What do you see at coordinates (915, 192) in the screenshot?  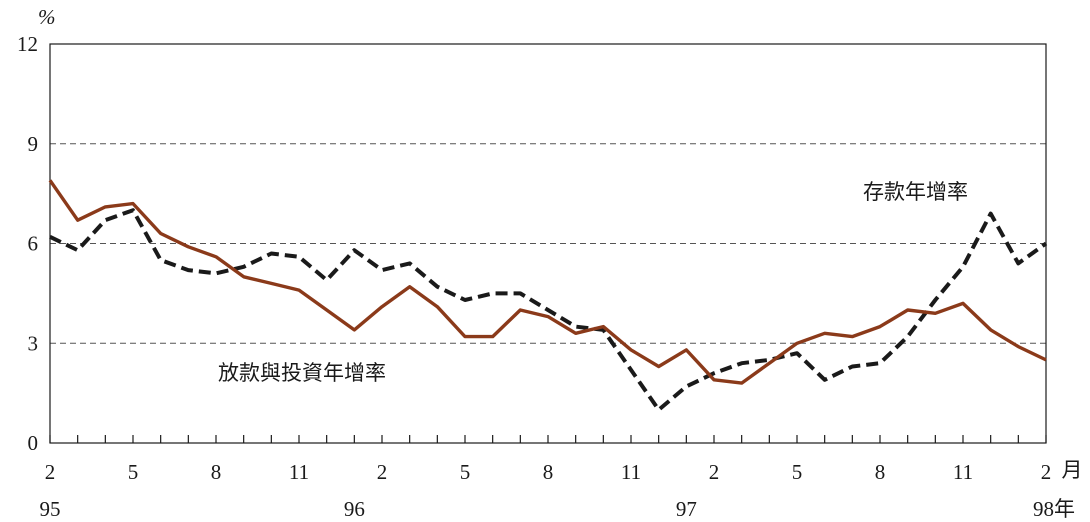 I see `series-label-deposits: 存款年增率` at bounding box center [915, 192].